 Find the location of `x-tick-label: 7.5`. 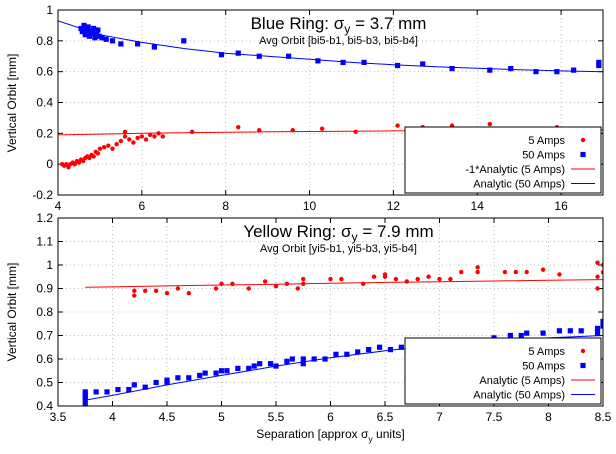

x-tick-label: 7.5 is located at coordinates (494, 417).